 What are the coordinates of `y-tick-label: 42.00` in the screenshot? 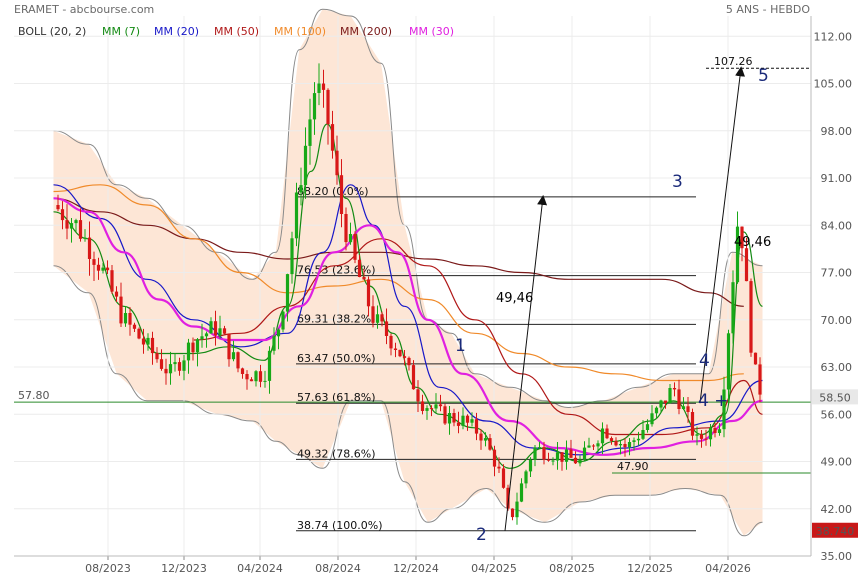 It's located at (837, 509).